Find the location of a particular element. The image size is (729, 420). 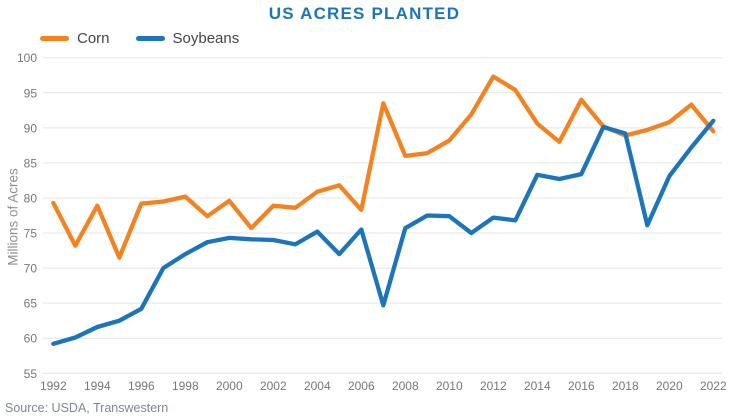

y-tick-label: 90 is located at coordinates (31, 128).